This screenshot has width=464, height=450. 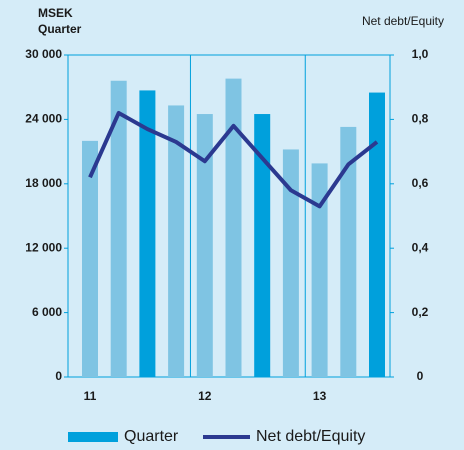 What do you see at coordinates (420, 312) in the screenshot?
I see `y2-tick-label: 0,2` at bounding box center [420, 312].